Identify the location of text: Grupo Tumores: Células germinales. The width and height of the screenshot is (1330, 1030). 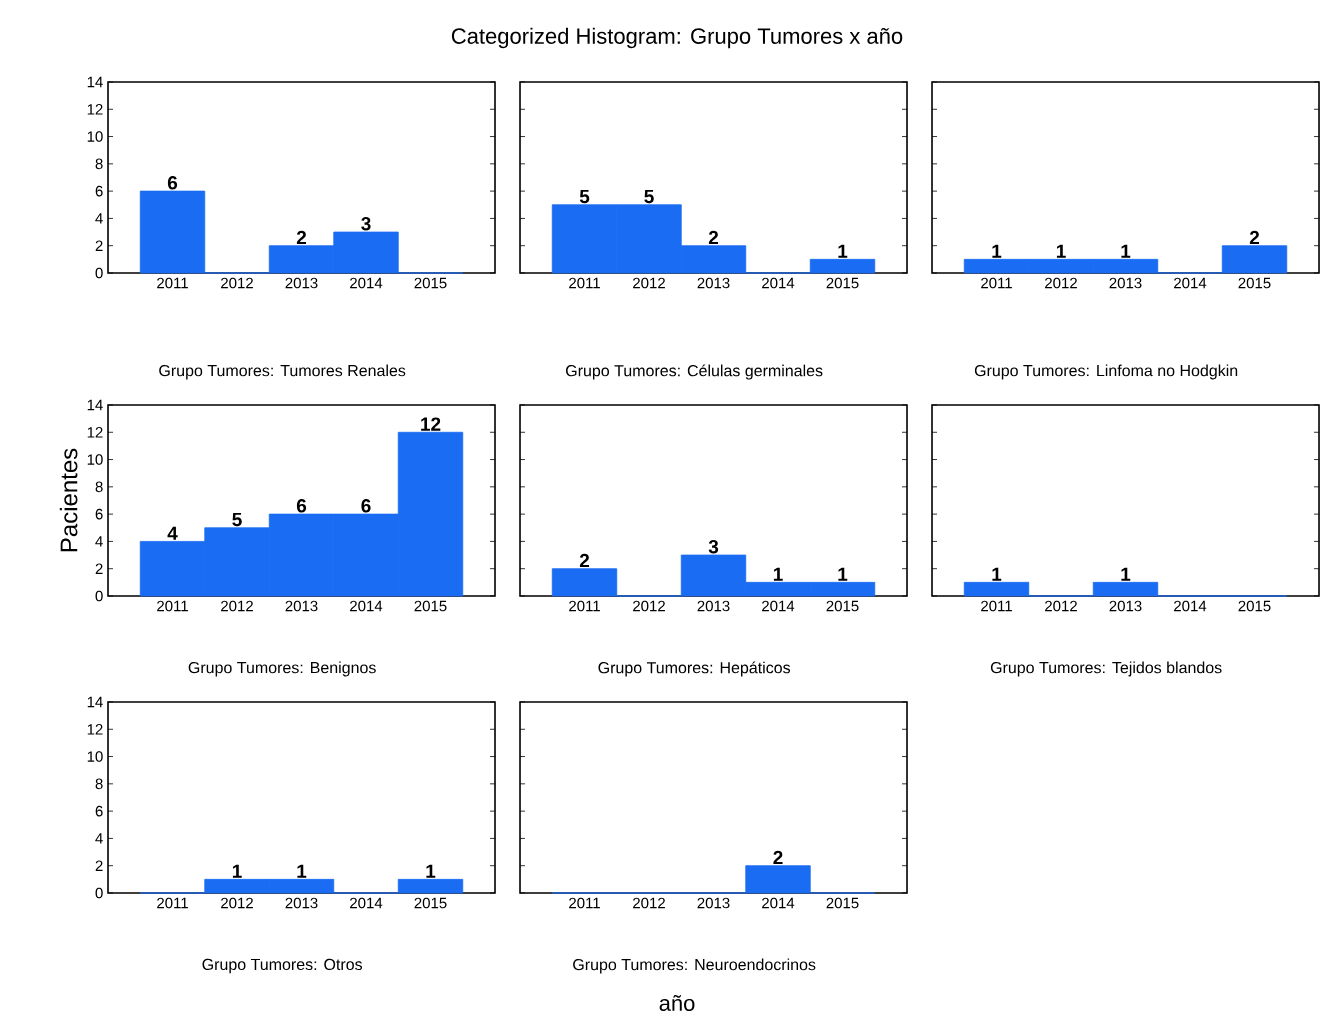
(694, 372).